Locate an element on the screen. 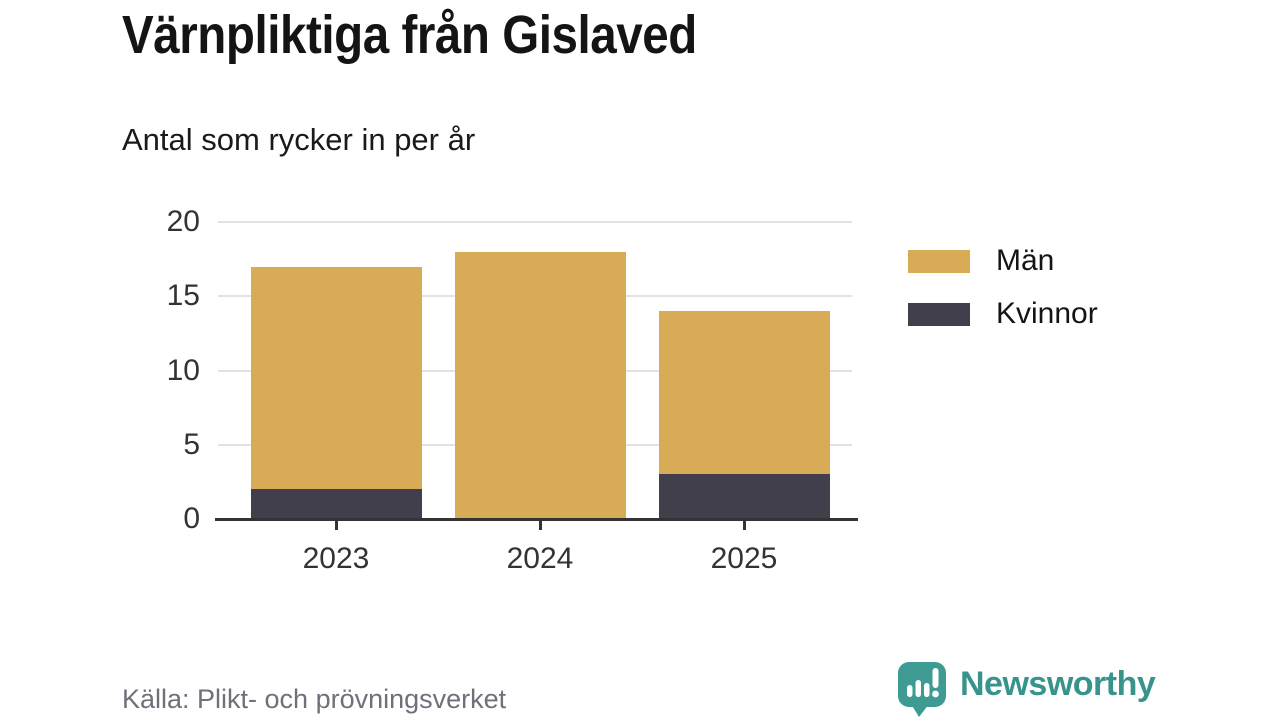  chart-title: Värnpliktiga från Gislaved is located at coordinates (409, 35).